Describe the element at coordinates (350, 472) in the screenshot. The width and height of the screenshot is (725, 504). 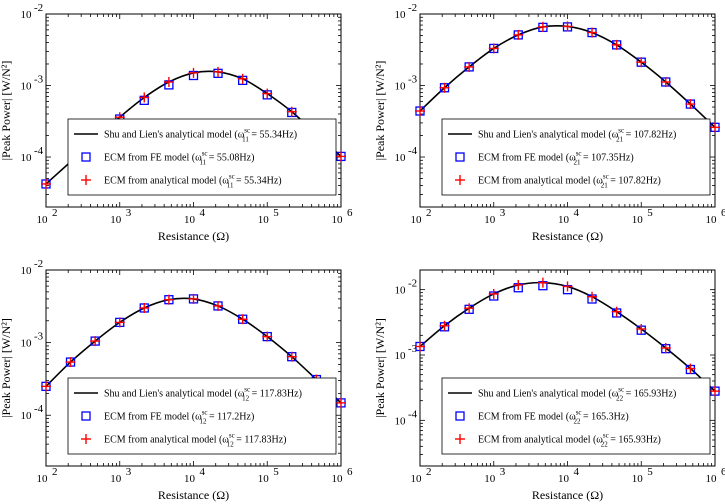
I see `x-tick-exponent: 6` at that location.